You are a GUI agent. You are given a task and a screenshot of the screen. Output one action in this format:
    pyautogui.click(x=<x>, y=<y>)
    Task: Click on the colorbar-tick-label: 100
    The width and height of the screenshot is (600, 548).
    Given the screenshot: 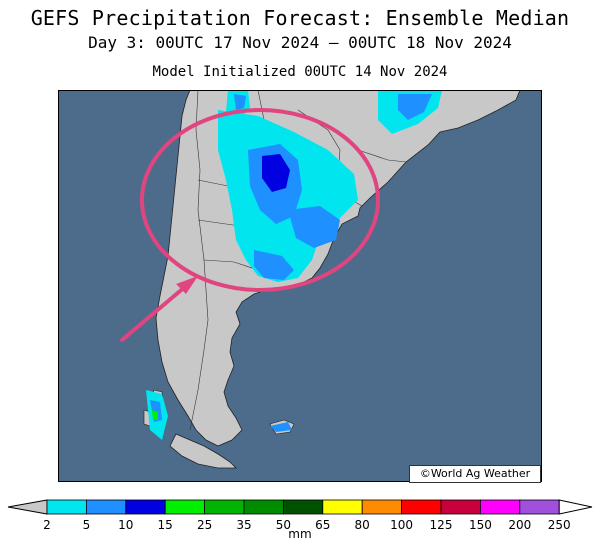 What is the action you would take?
    pyautogui.click(x=401, y=525)
    